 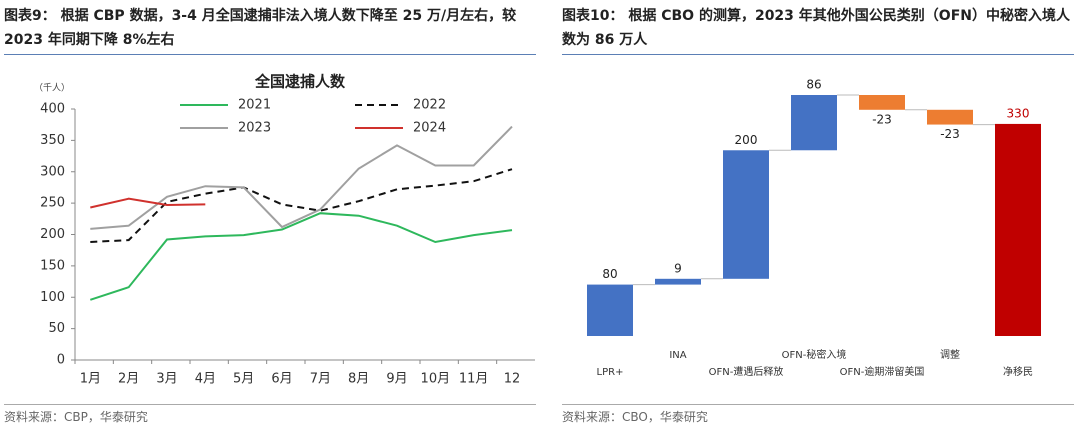 I want to click on y-tick-label: 400, so click(x=52, y=109).